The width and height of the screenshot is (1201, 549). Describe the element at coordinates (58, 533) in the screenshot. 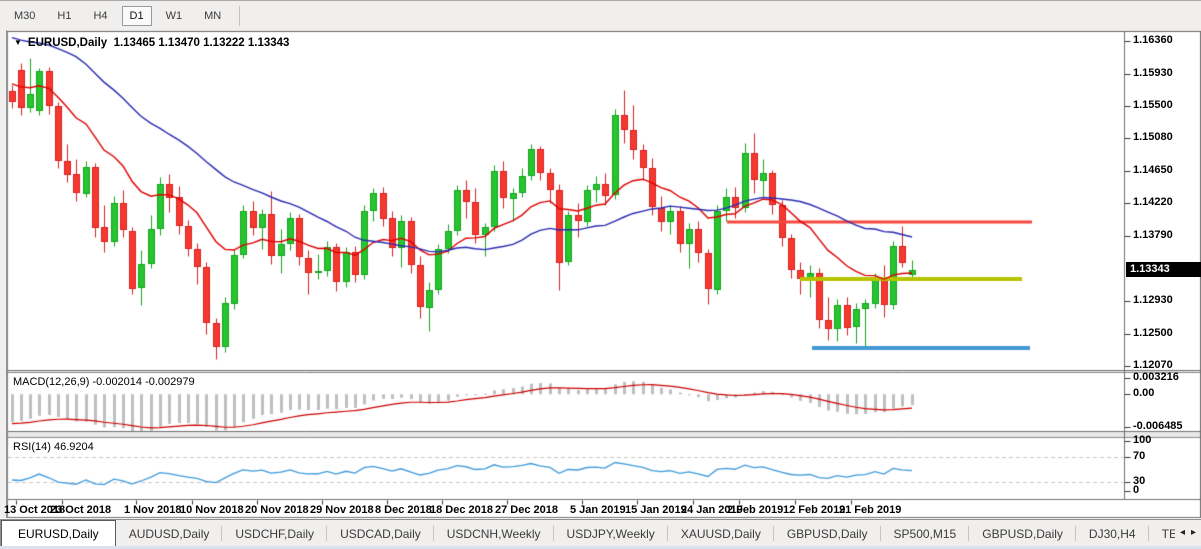

I see `tab-eurusd-daily: EURUSD,Daily` at that location.